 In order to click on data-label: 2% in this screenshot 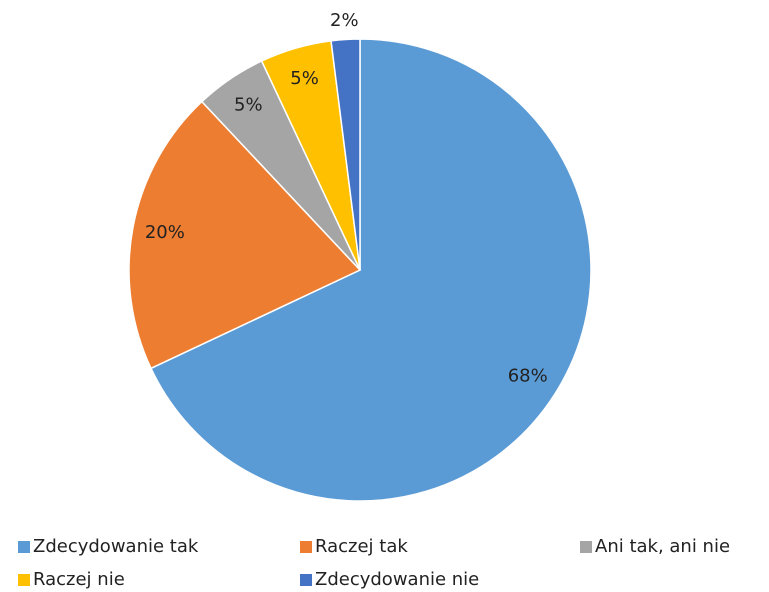, I will do `click(344, 20)`.